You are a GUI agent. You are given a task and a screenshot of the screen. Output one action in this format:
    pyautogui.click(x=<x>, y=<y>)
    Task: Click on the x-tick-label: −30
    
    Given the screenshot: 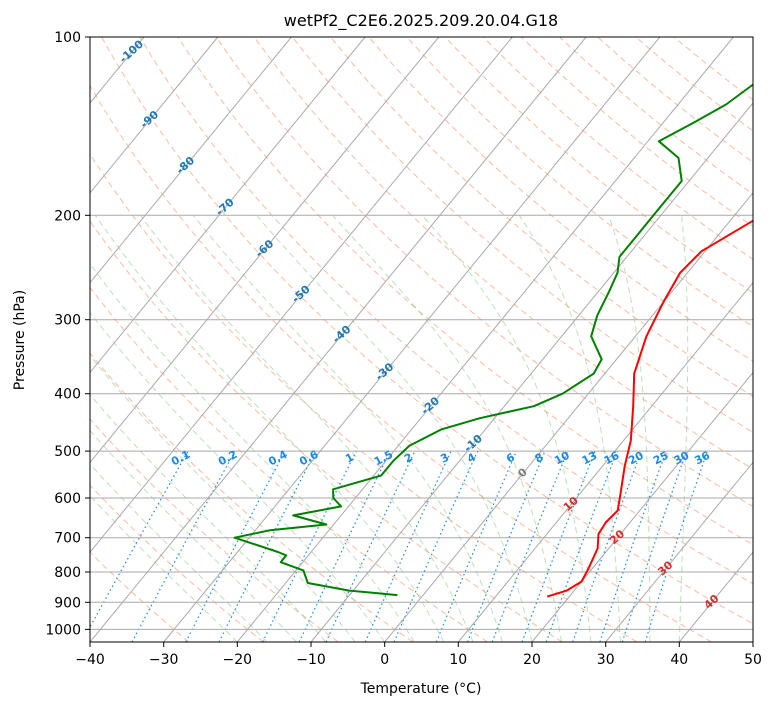 What is the action you would take?
    pyautogui.click(x=164, y=660)
    